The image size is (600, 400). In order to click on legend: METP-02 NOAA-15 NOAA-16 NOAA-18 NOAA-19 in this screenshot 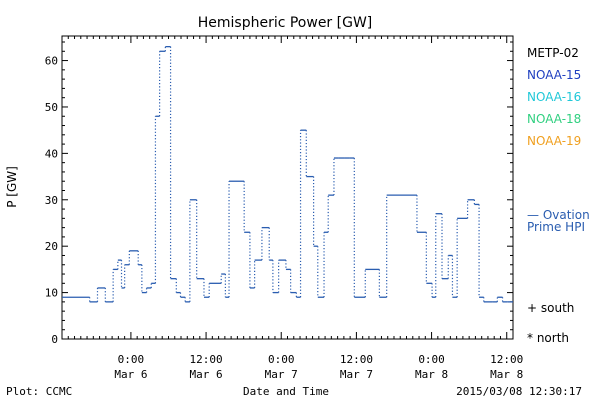, I will do `click(554, 97)`.